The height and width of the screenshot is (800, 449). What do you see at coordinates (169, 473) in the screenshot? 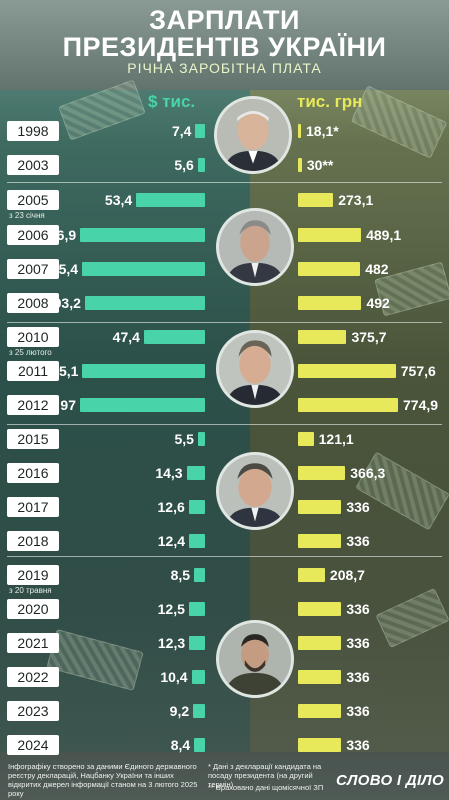
I see `usd-value-label: 14,3` at bounding box center [169, 473].